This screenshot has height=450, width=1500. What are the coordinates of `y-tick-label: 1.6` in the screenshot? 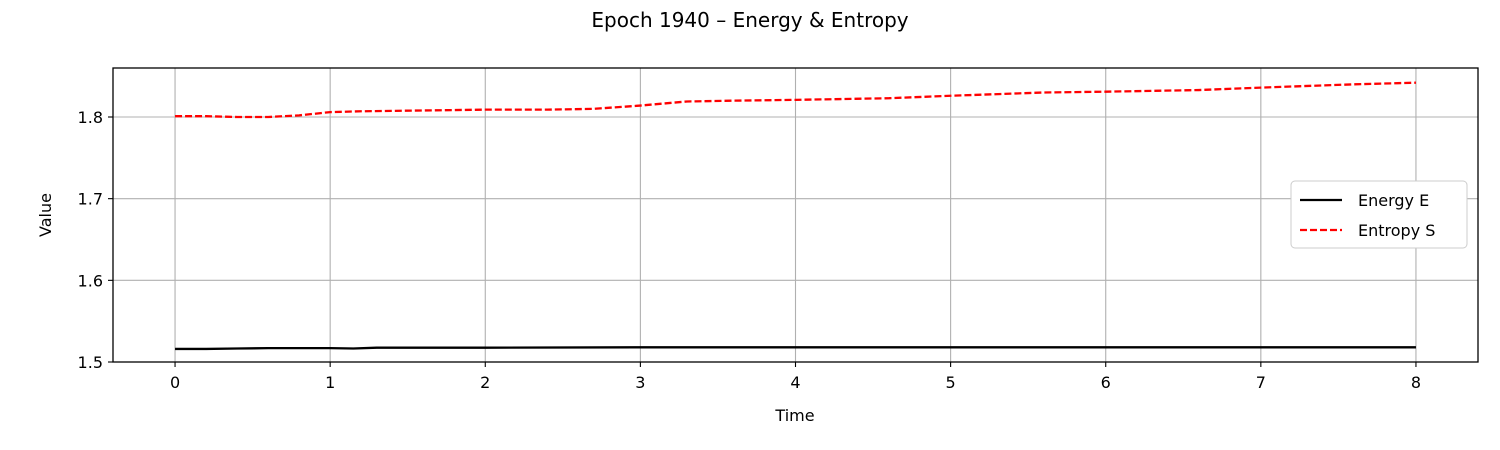 It's located at (90, 280).